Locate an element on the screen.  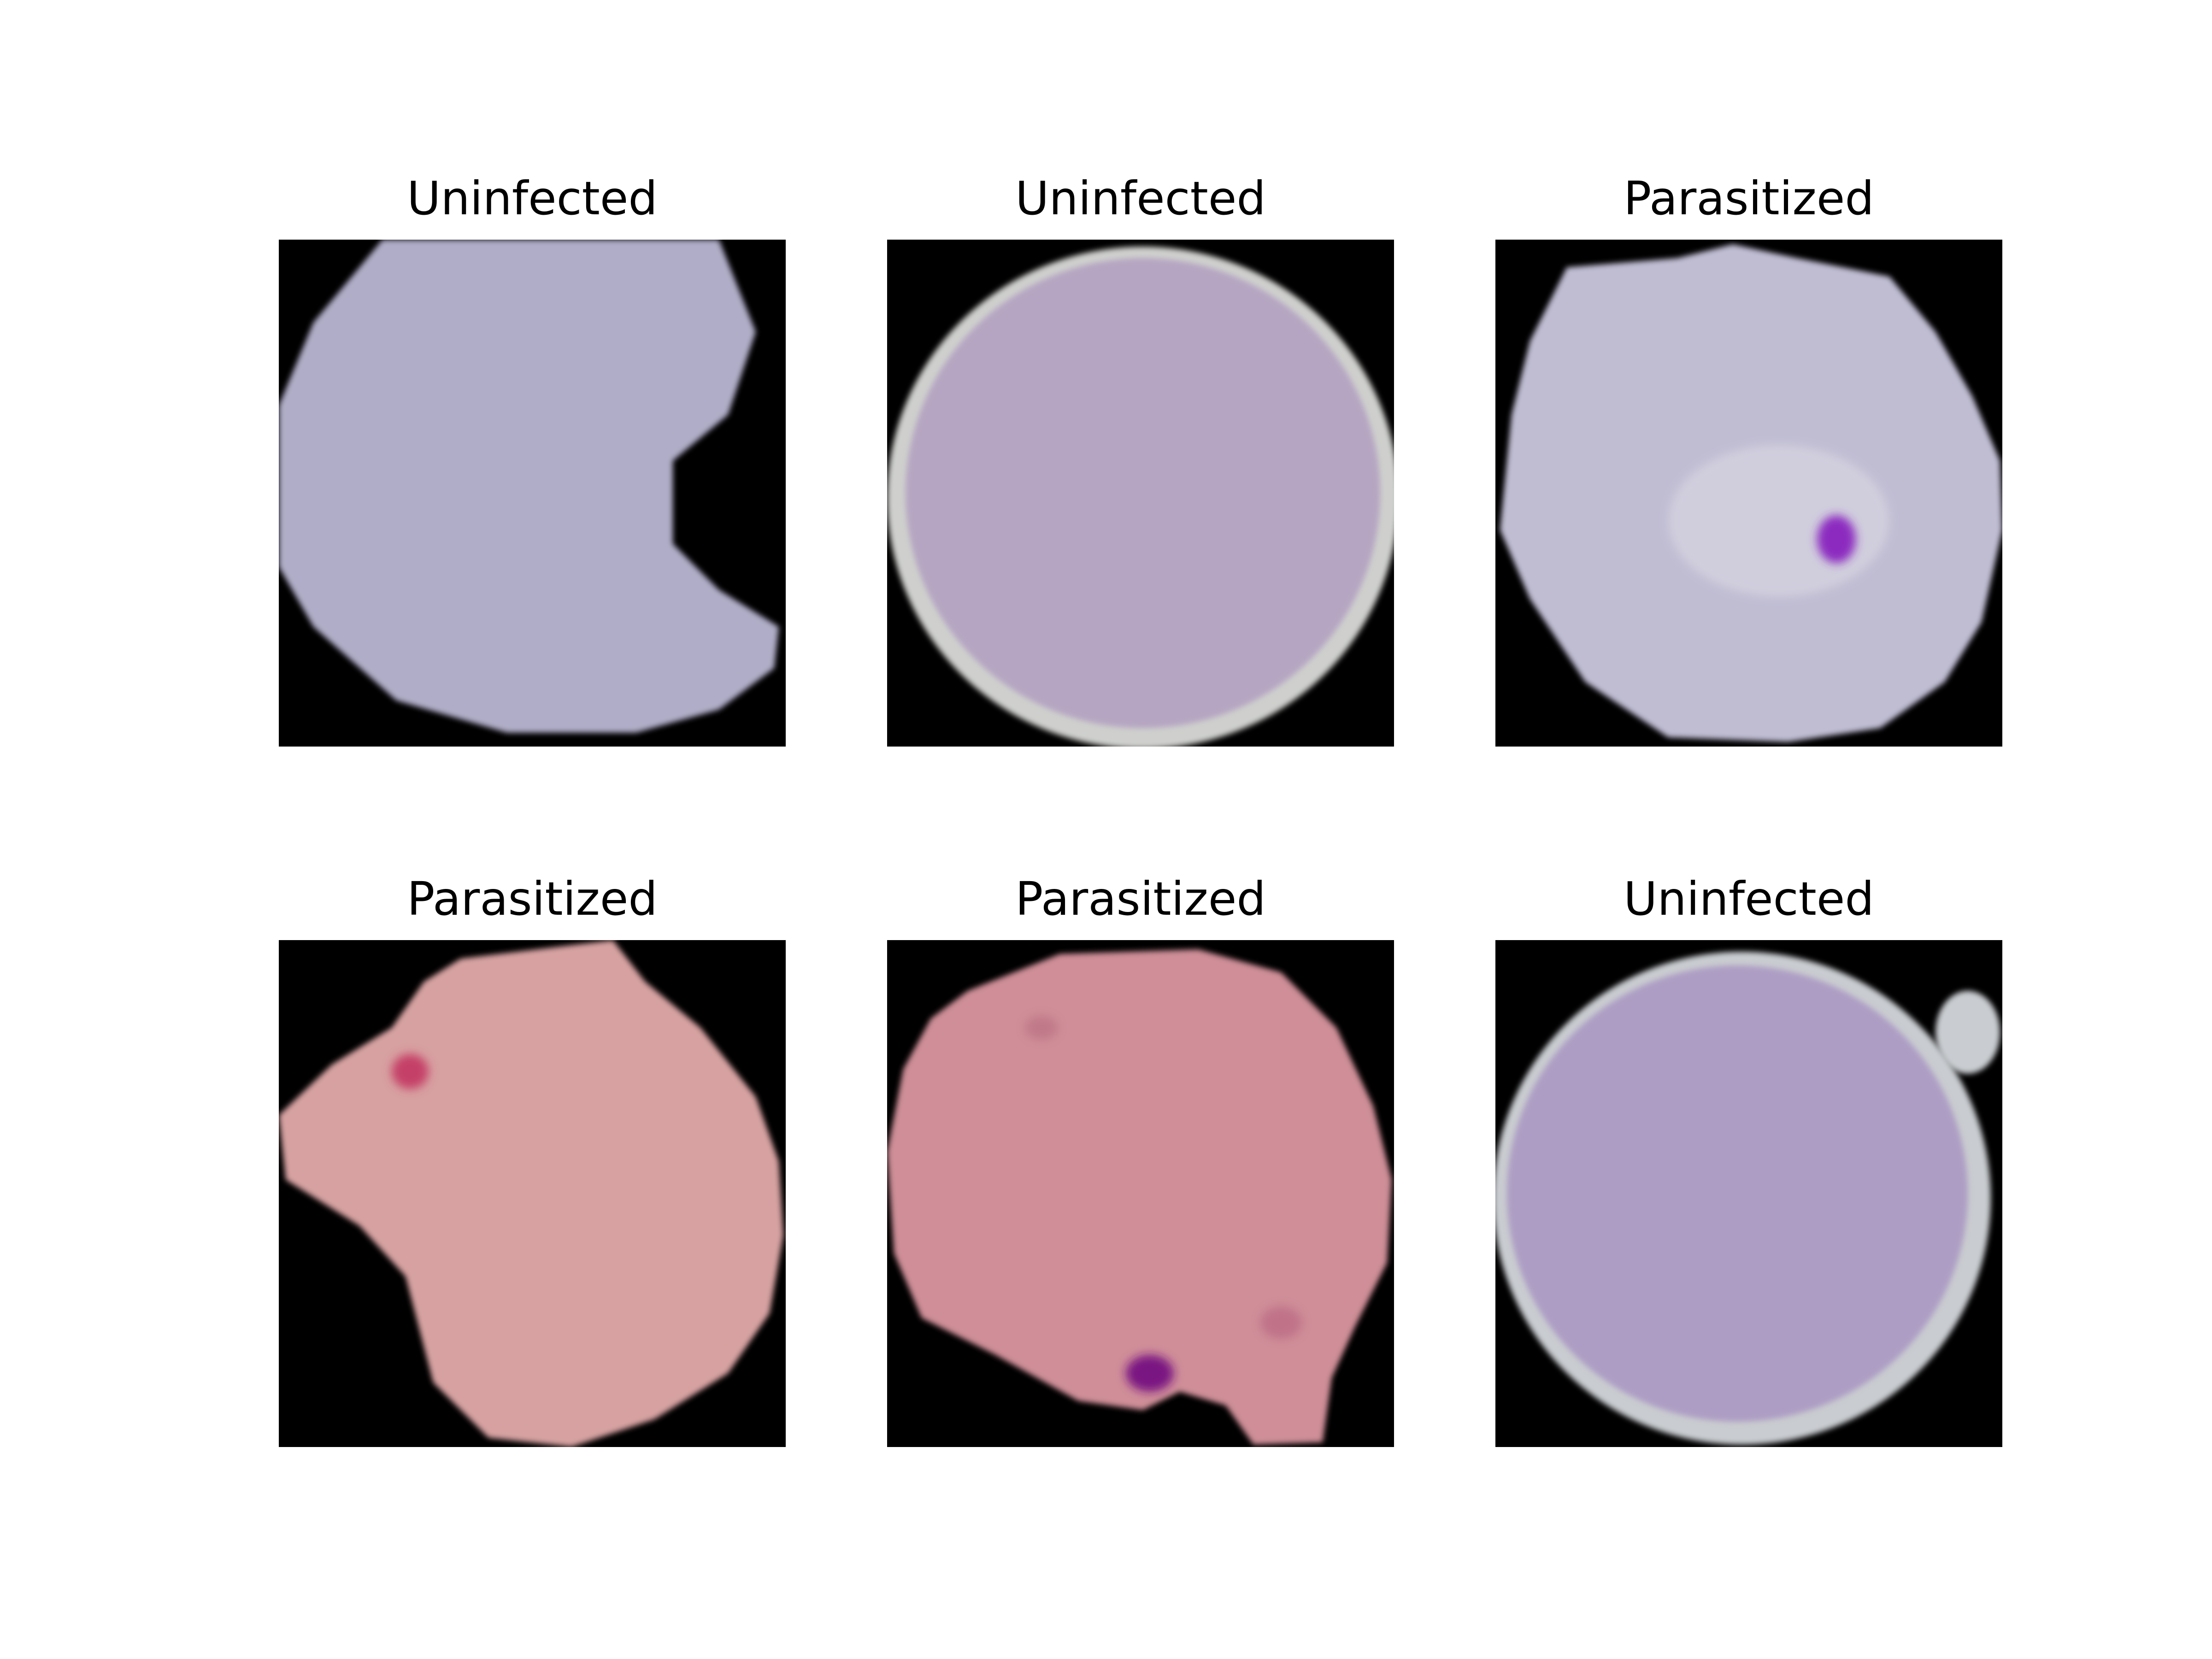
panel-5: Parasitized is located at coordinates (1140, 1159).